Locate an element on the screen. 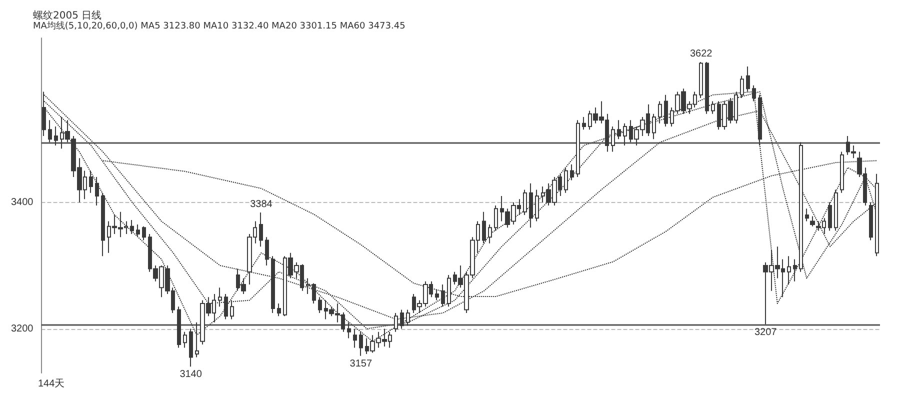 The height and width of the screenshot is (399, 900). text: 144天 is located at coordinates (51, 384).